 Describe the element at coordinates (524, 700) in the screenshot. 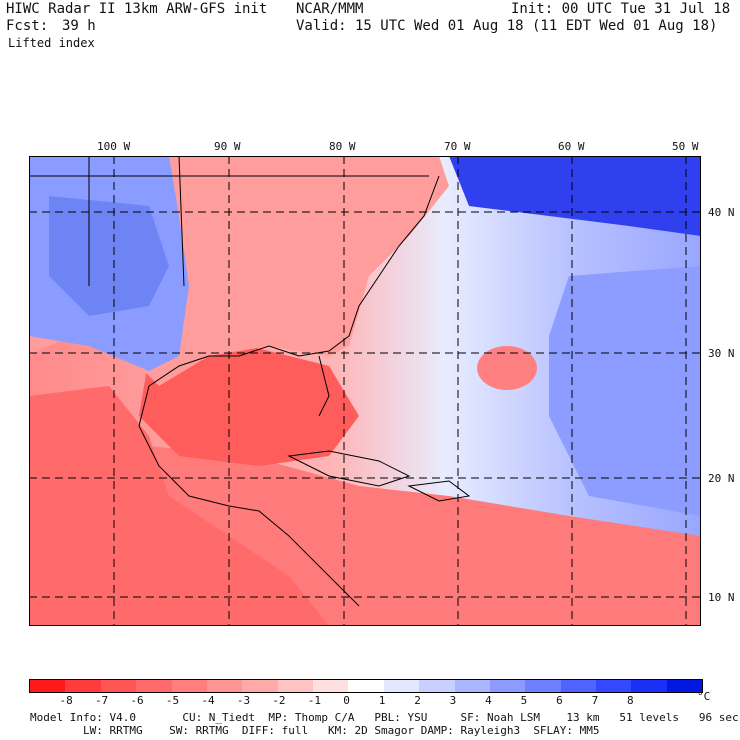

I see `colorbar-tick-label: 5` at that location.